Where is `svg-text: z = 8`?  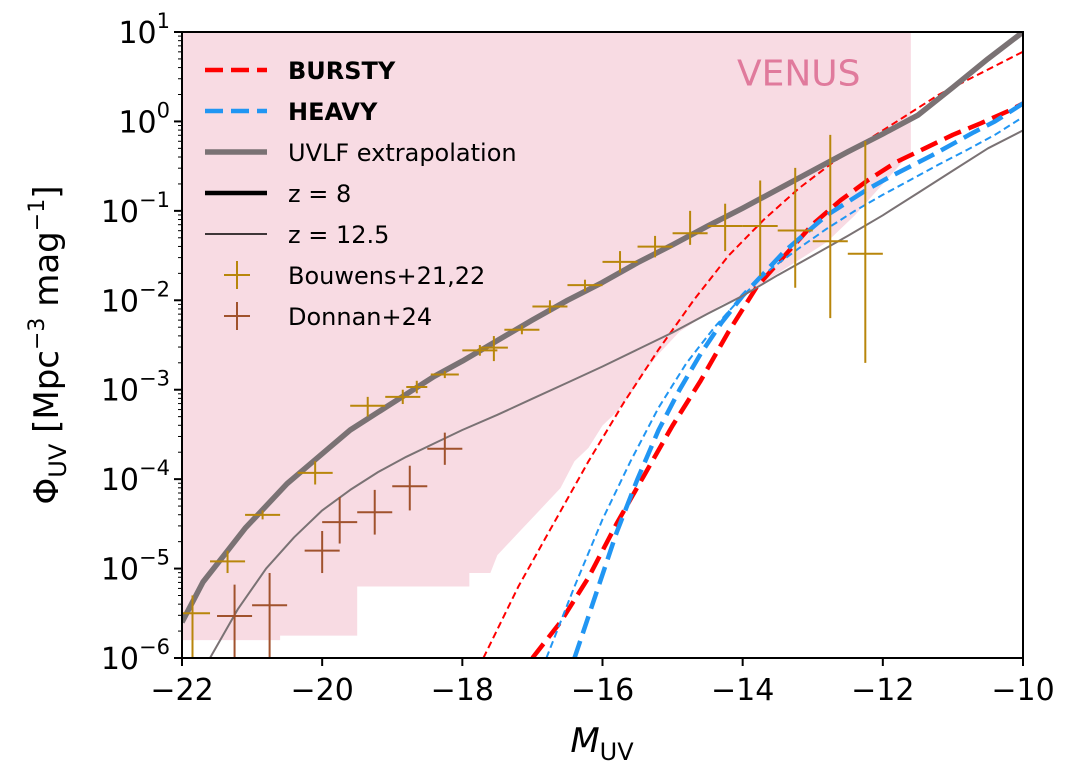 svg-text: z = 8 is located at coordinates (319, 194).